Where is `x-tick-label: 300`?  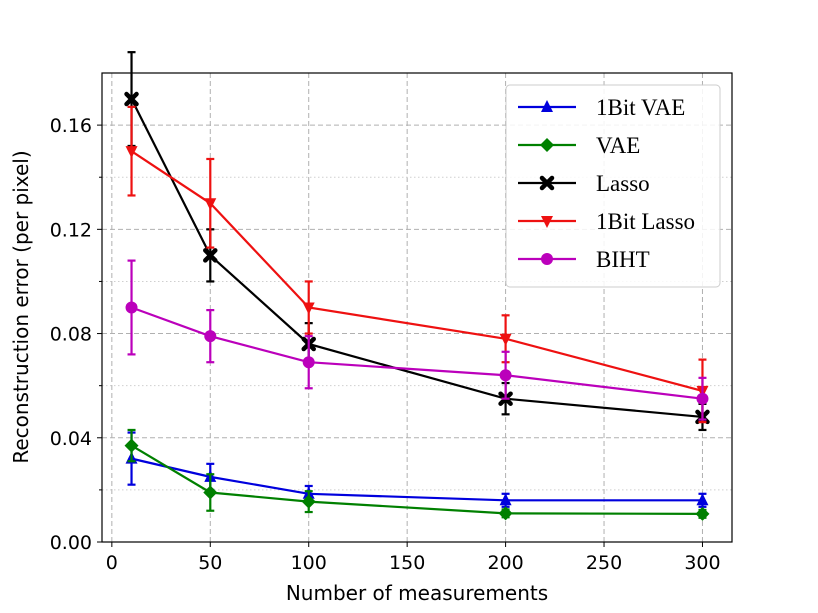 x-tick-label: 300 is located at coordinates (702, 563).